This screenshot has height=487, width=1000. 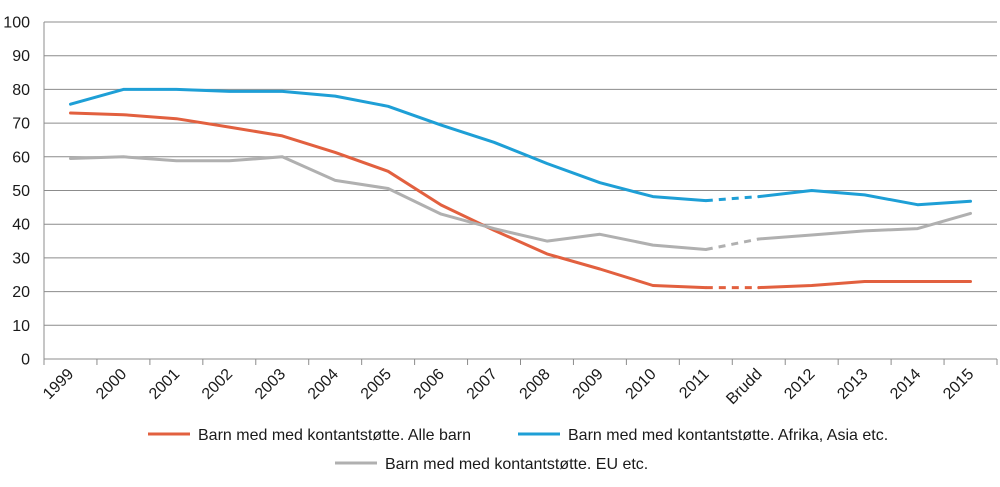 What do you see at coordinates (21, 225) in the screenshot?
I see `y-tick-label: 40` at bounding box center [21, 225].